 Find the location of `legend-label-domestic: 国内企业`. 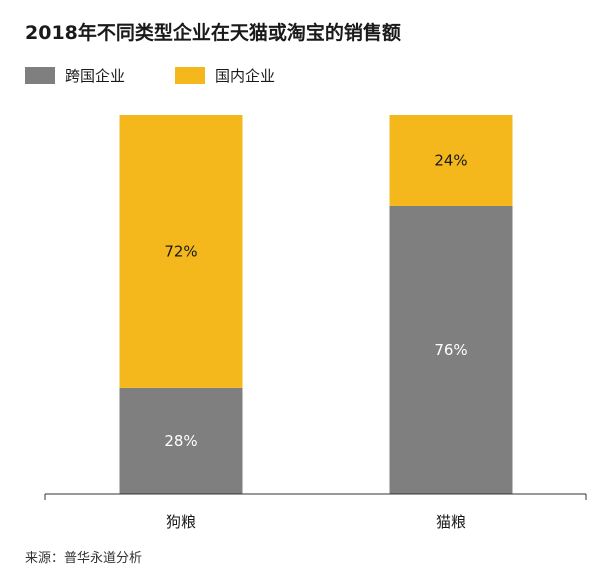

legend-label-domestic: 国内企业 is located at coordinates (245, 76).